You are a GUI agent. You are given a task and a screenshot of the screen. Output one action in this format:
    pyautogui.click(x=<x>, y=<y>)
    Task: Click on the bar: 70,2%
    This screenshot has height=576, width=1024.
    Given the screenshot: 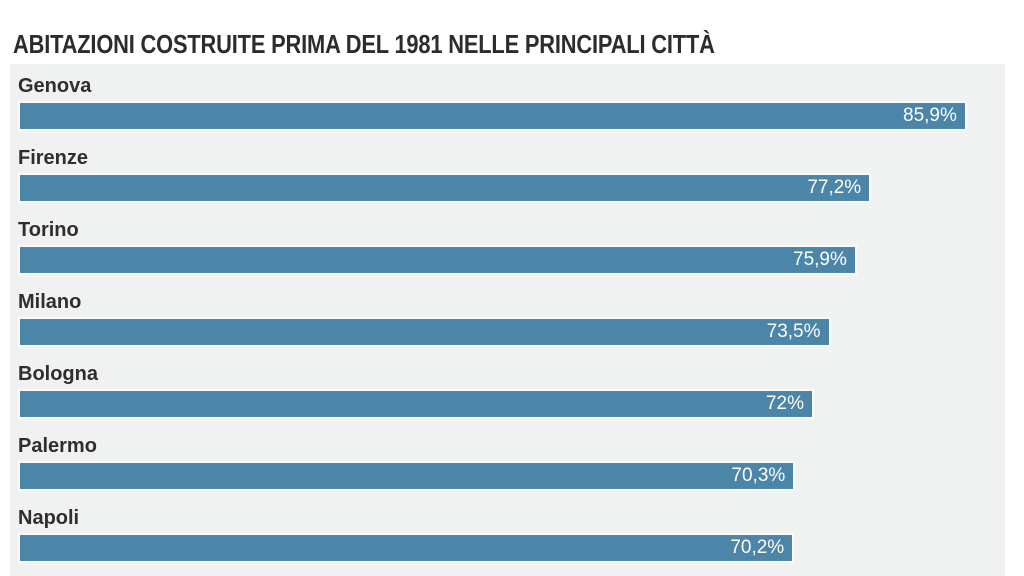 What is the action you would take?
    pyautogui.click(x=406, y=548)
    